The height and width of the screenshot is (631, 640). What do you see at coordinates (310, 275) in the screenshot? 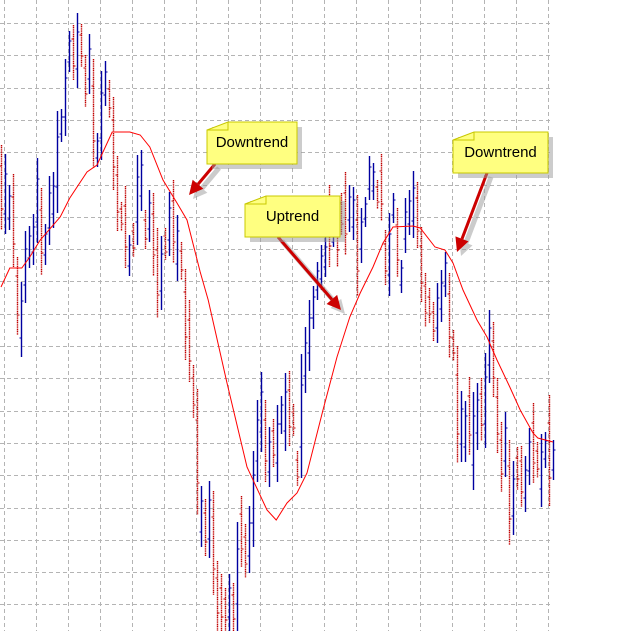
I see `arrow` at bounding box center [310, 275].